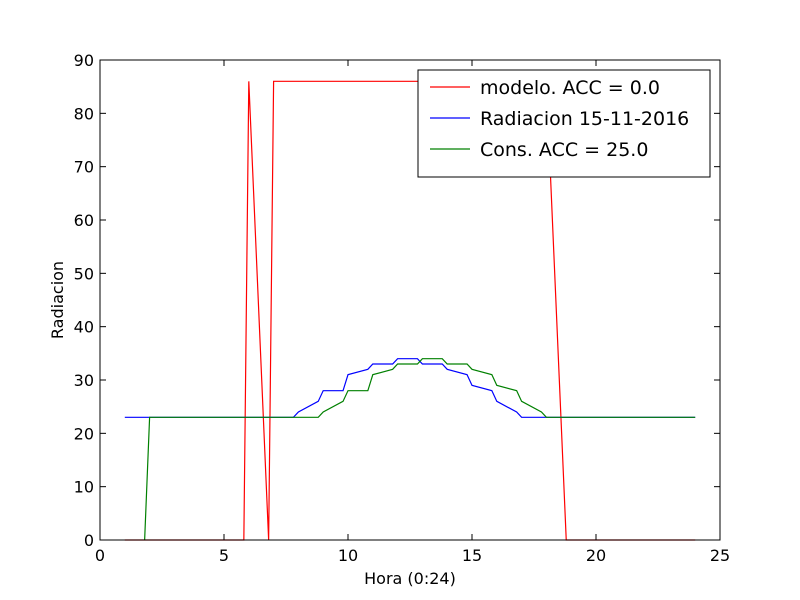 The width and height of the screenshot is (800, 600). Describe the element at coordinates (570, 88) in the screenshot. I see `legend-label-1: modelo. ACC = 0.0` at that location.